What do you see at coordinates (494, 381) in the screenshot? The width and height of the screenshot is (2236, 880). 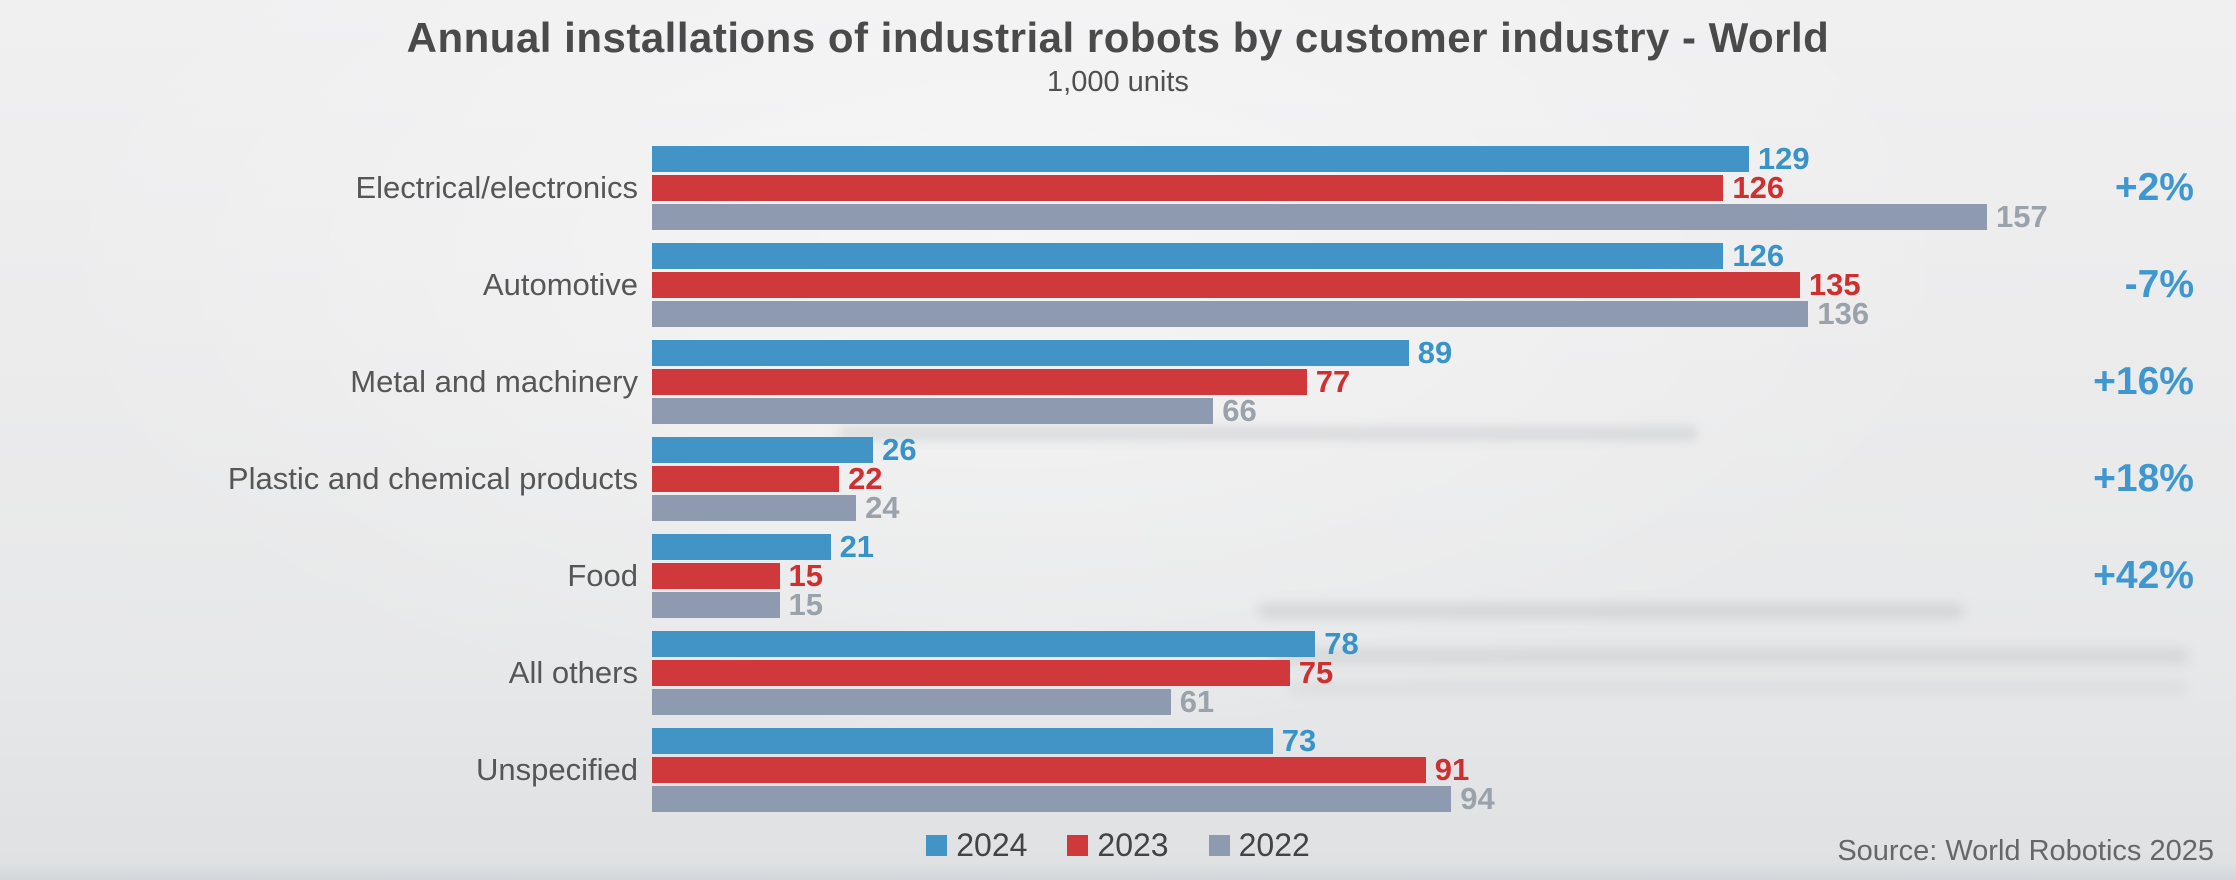 I see `category-label: Metal and machinery` at bounding box center [494, 381].